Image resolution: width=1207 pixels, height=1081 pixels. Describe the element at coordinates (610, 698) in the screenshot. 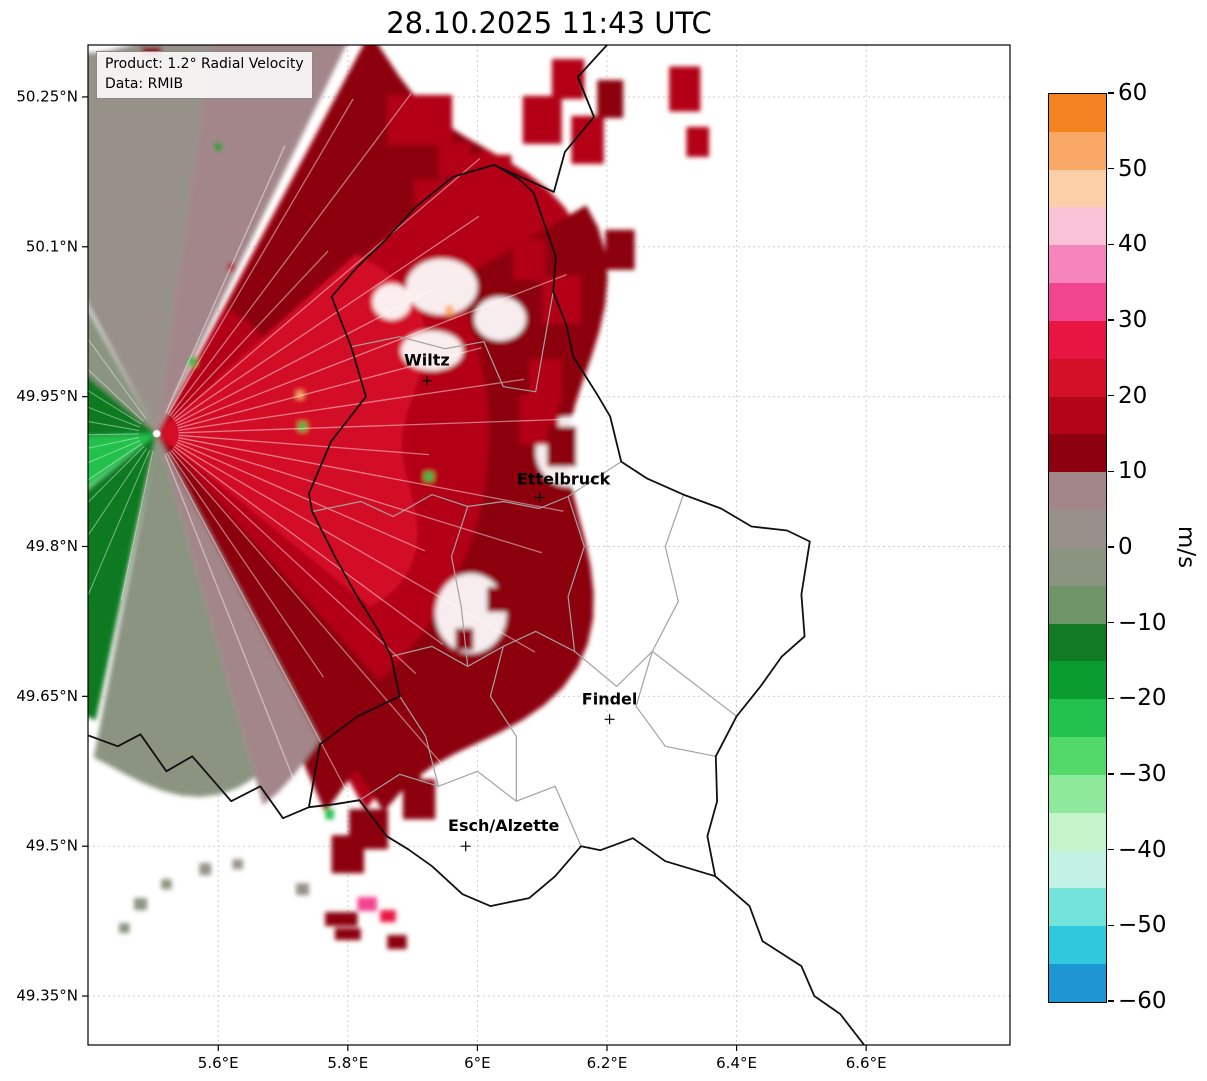

I see `city-label: Findel` at that location.